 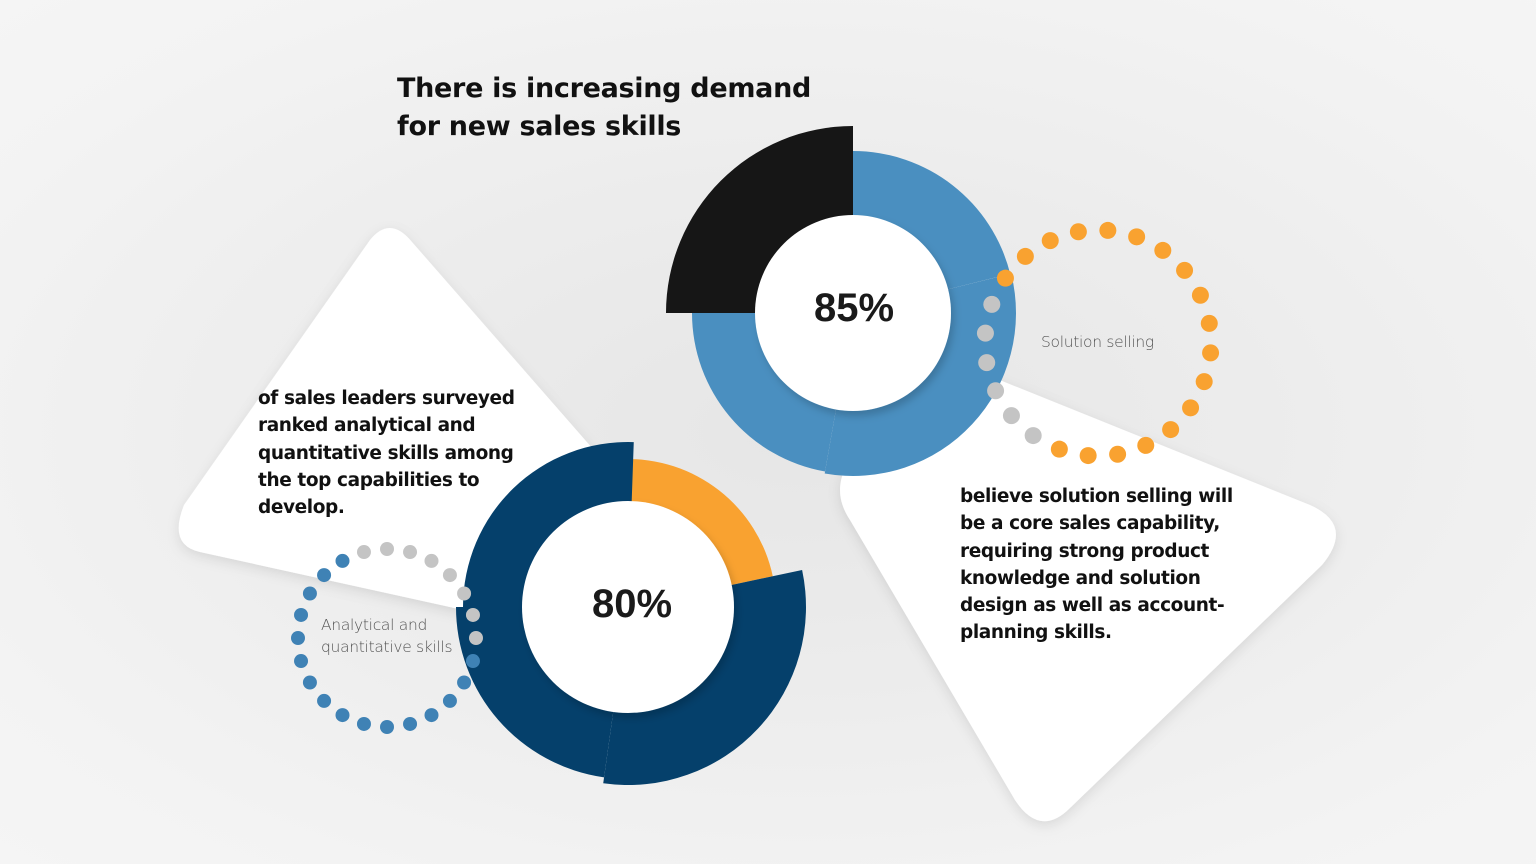 I want to click on analytical-skills-donut-center-circle, so click(x=628, y=607).